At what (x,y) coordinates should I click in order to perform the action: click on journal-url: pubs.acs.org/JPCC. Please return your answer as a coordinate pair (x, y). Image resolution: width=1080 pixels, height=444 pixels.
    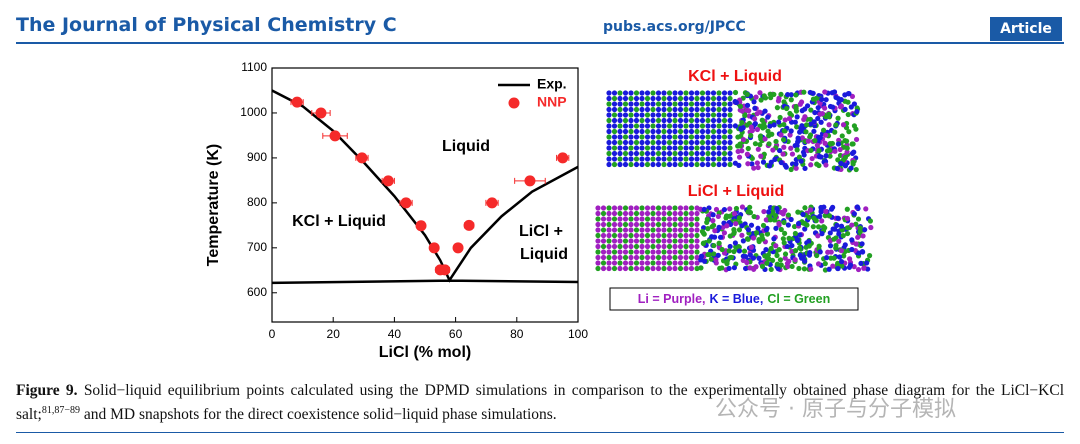
    Looking at the image, I should click on (674, 27).